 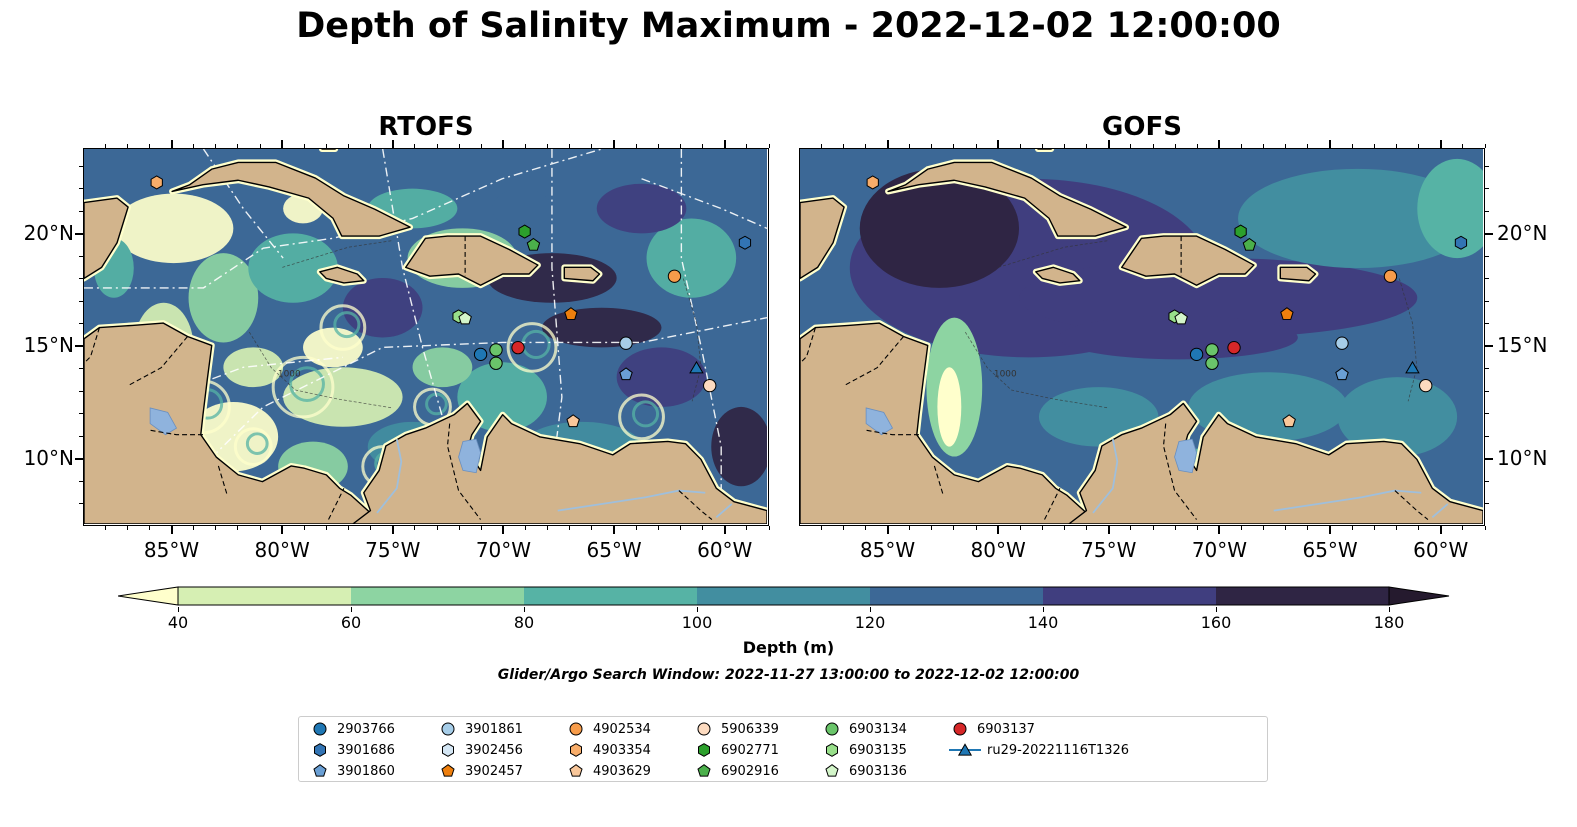 I want to click on lon-tick-label: 65°W, so click(x=1330, y=550).